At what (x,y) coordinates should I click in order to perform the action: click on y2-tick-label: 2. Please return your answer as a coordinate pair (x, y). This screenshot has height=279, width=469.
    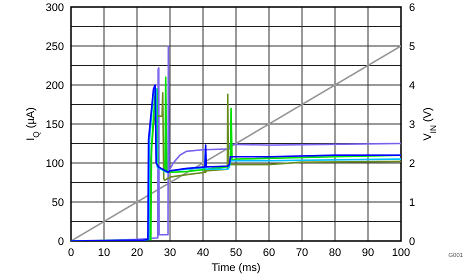
    Looking at the image, I should click on (412, 164).